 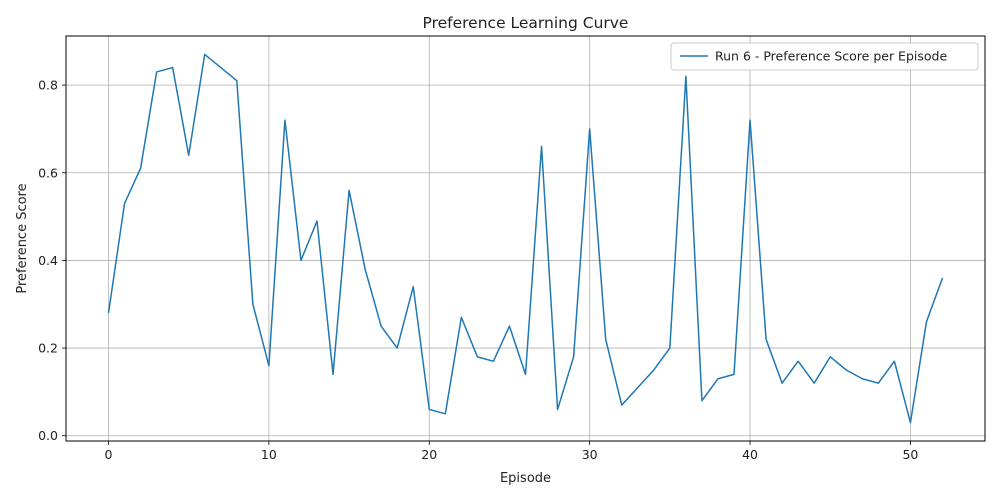 I want to click on y-tick-label: 0.0, so click(x=48, y=435).